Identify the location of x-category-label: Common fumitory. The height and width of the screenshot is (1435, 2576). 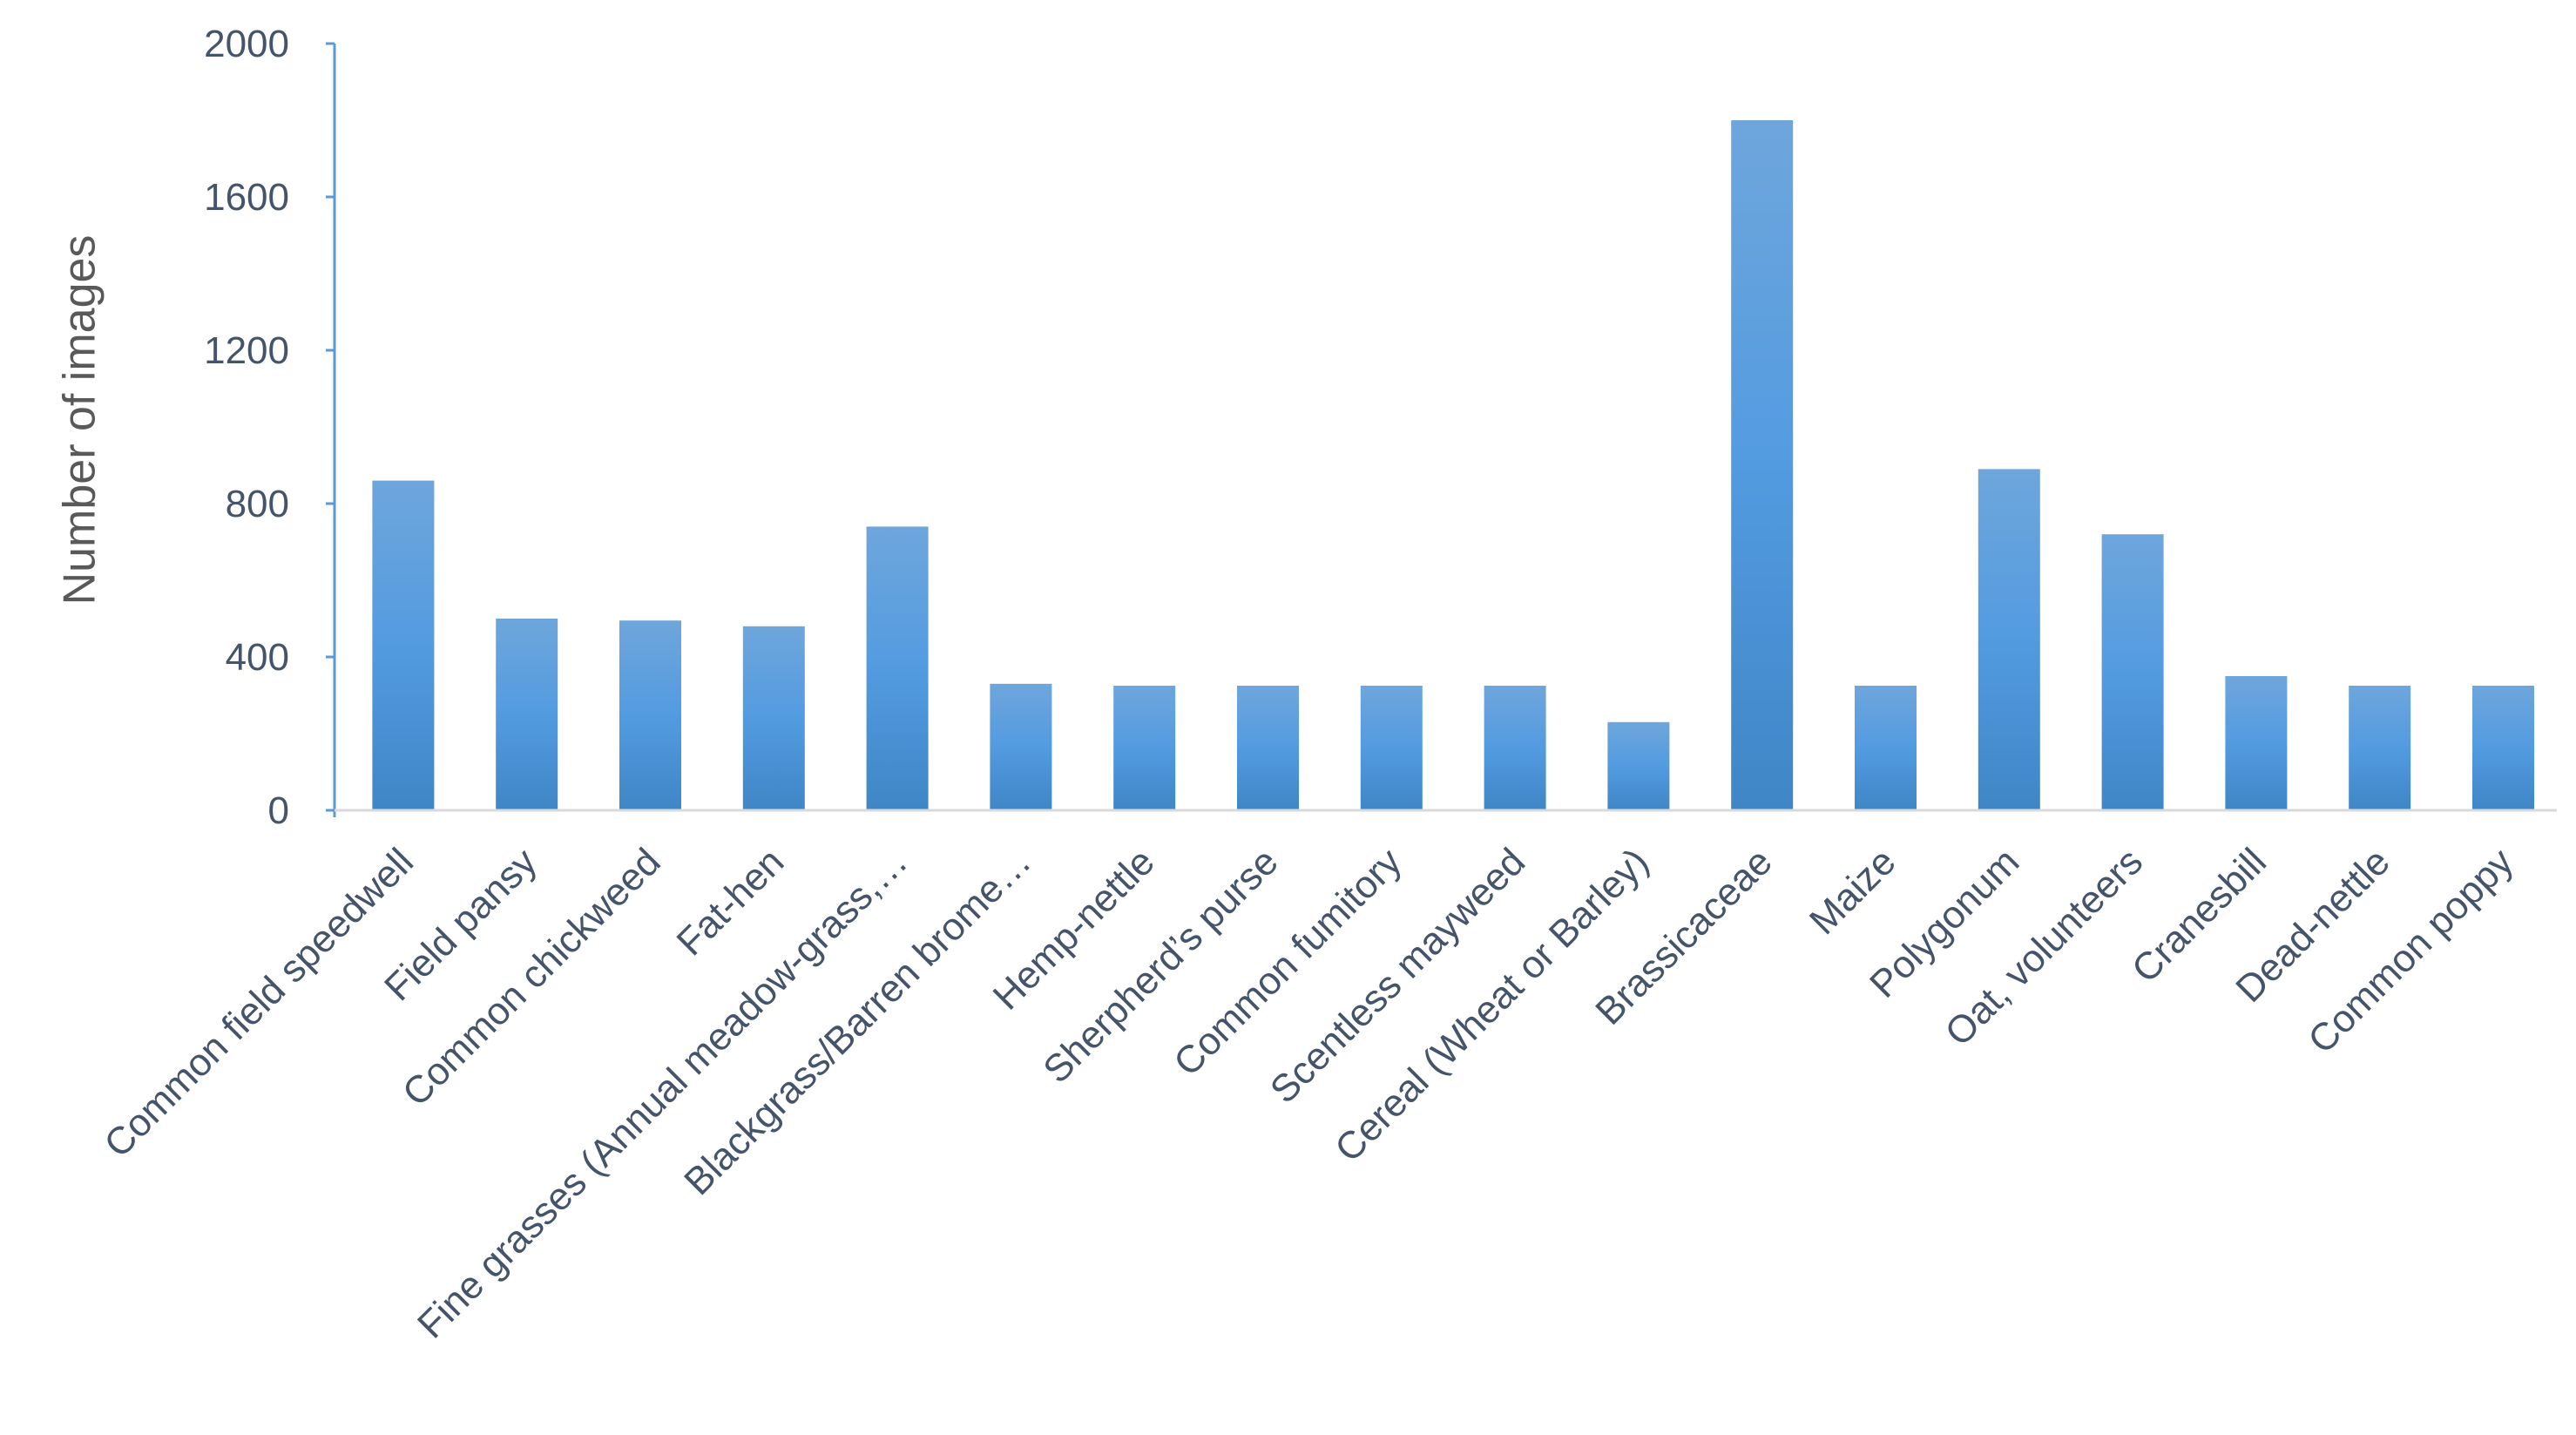
(1288, 962).